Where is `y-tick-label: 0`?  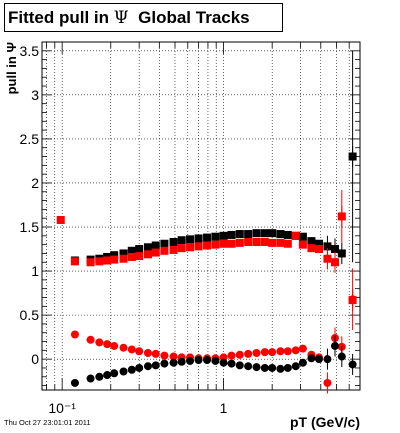
y-tick-label: 0 is located at coordinates (35, 359).